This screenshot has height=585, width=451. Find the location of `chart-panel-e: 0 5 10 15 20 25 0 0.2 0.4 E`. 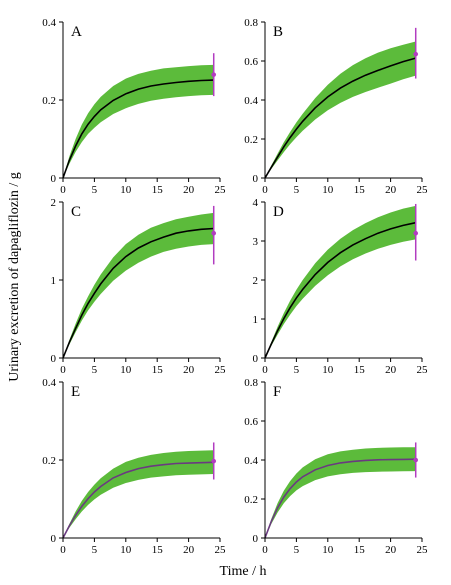

chart-panel-e: 0 5 10 15 20 25 0 0.2 0.4 E is located at coordinates (134, 466).